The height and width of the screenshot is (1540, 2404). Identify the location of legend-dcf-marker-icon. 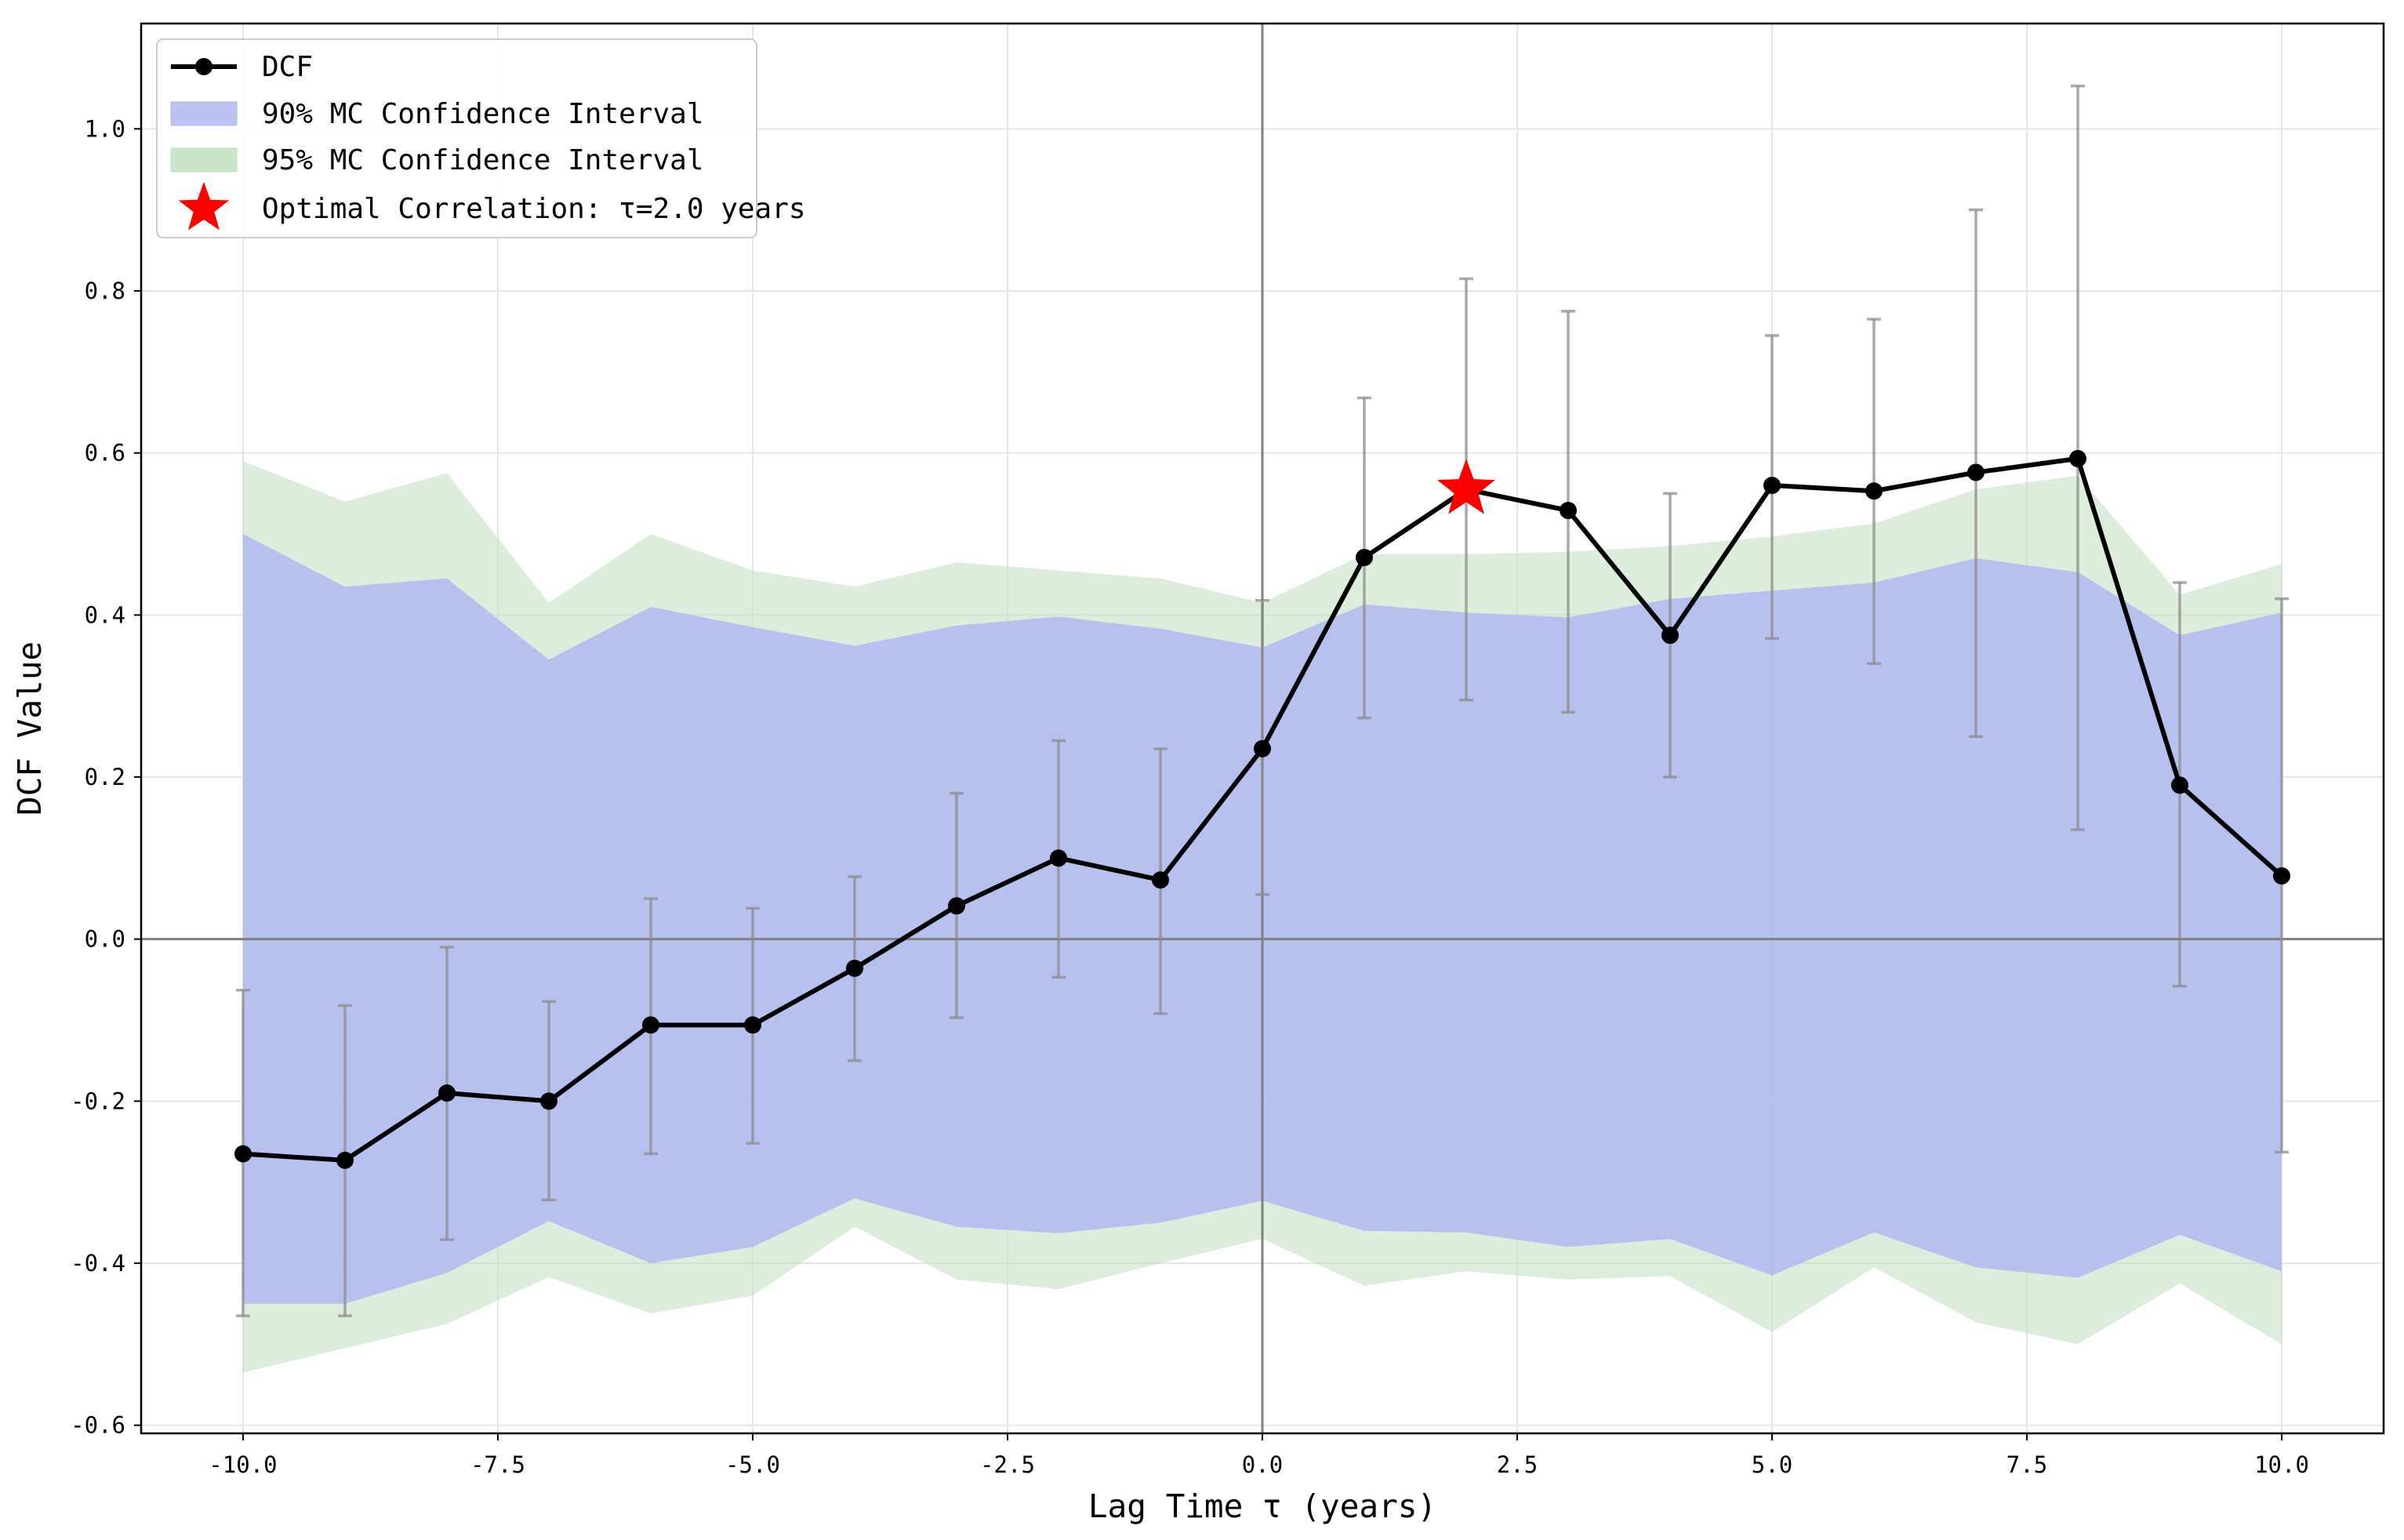
(203, 66).